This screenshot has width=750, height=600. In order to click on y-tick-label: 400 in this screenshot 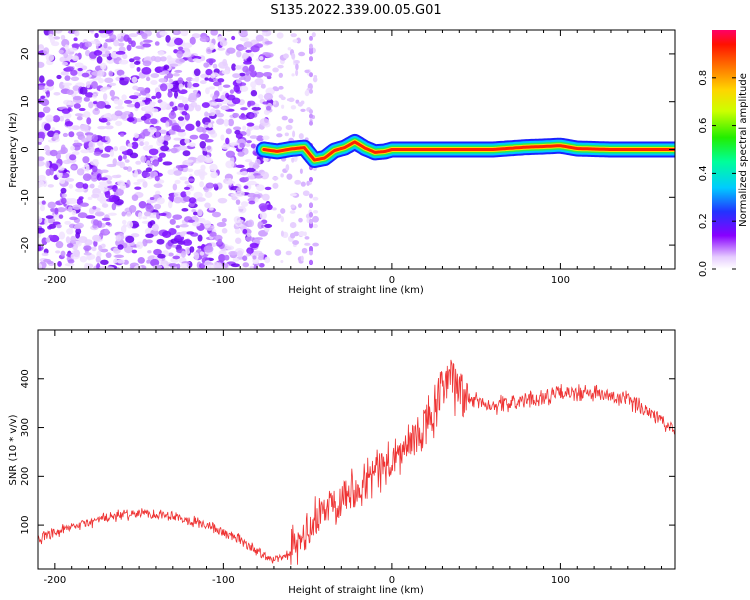, I will do `click(25, 378)`.